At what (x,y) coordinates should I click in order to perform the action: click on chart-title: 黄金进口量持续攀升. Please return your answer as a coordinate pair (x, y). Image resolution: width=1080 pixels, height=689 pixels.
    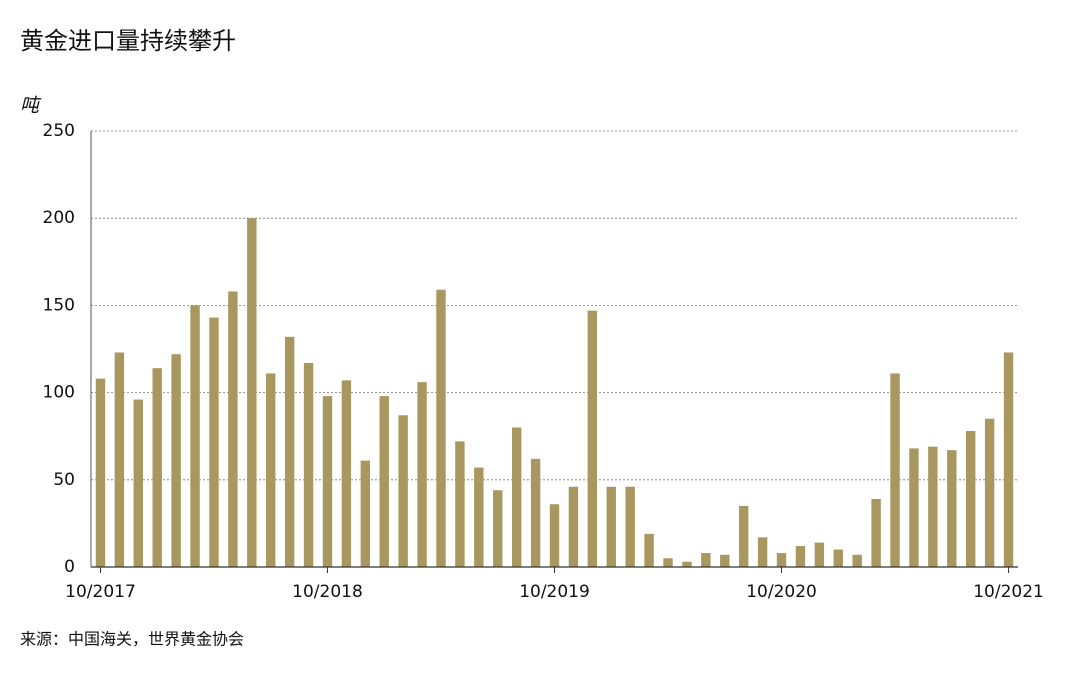
    Looking at the image, I should click on (128, 41).